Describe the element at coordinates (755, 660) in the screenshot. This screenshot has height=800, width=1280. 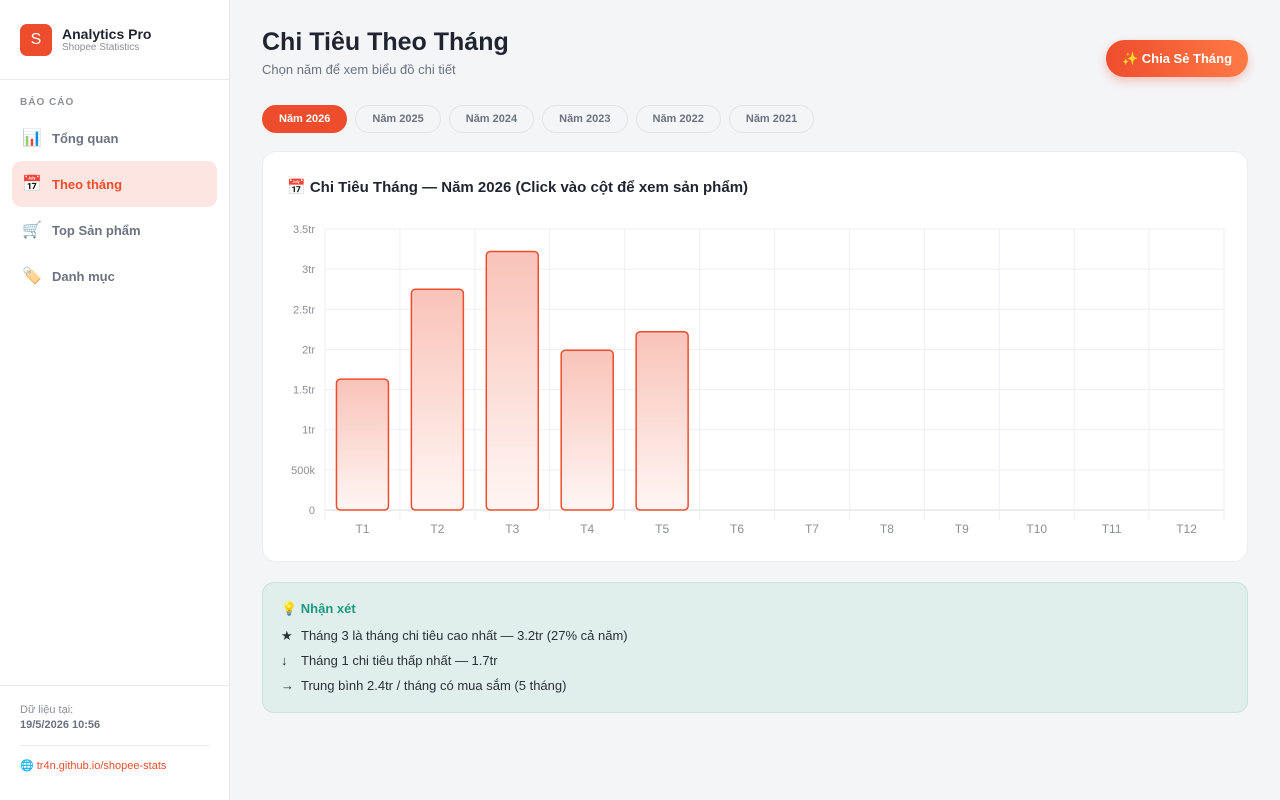
I see `insight-row: ↓ Tháng 1 chi tiêu thấp nhất — 1.7tr` at that location.